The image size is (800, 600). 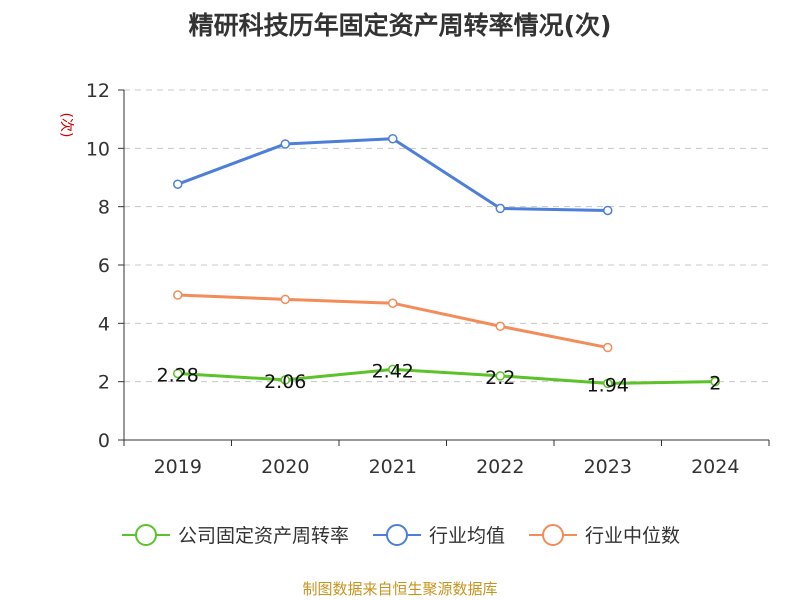 I want to click on data-label: 2.28, so click(x=178, y=376).